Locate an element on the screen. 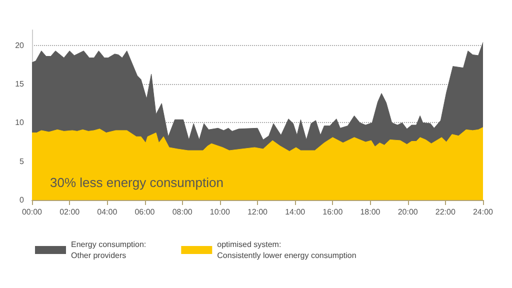 The image size is (512, 288). x-tick-label: 04:00 is located at coordinates (107, 212).